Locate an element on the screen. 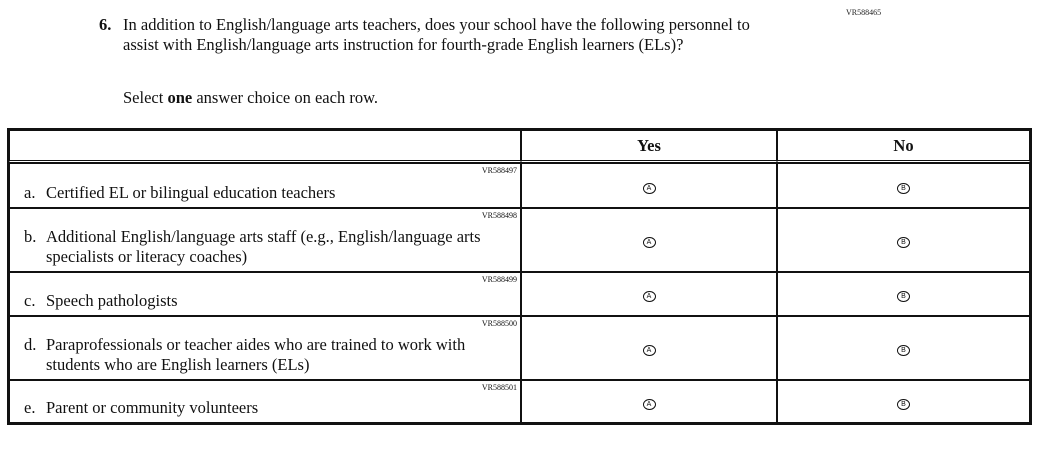  row-id: VR588501 is located at coordinates (499, 387).